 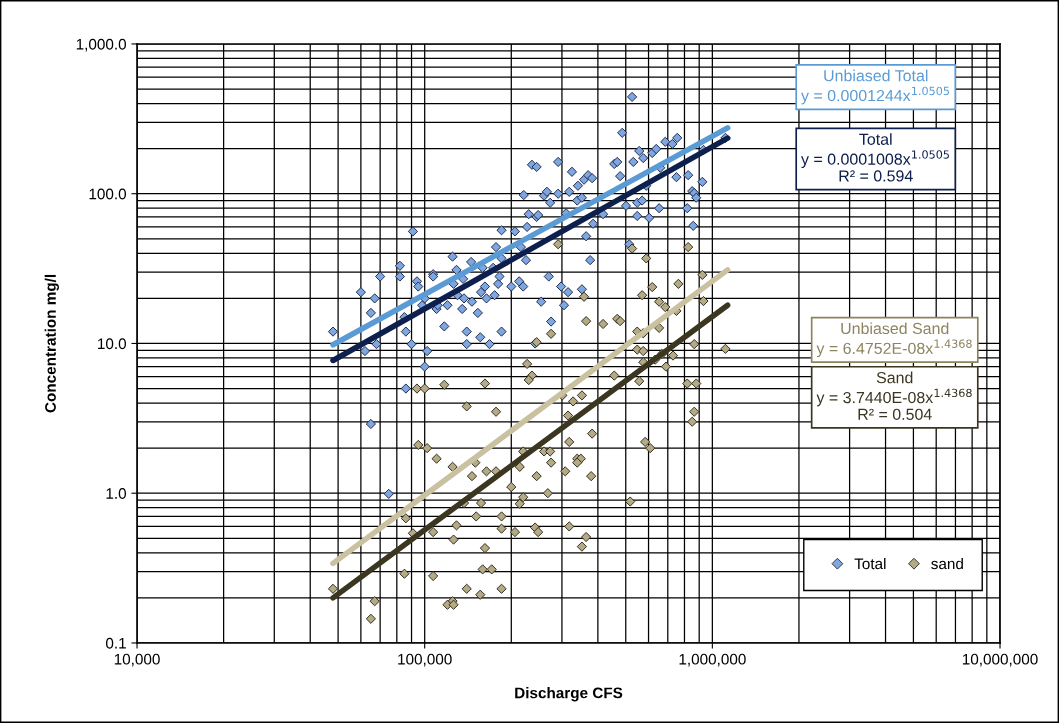 What do you see at coordinates (870, 563) in the screenshot?
I see `legend-label: Total` at bounding box center [870, 563].